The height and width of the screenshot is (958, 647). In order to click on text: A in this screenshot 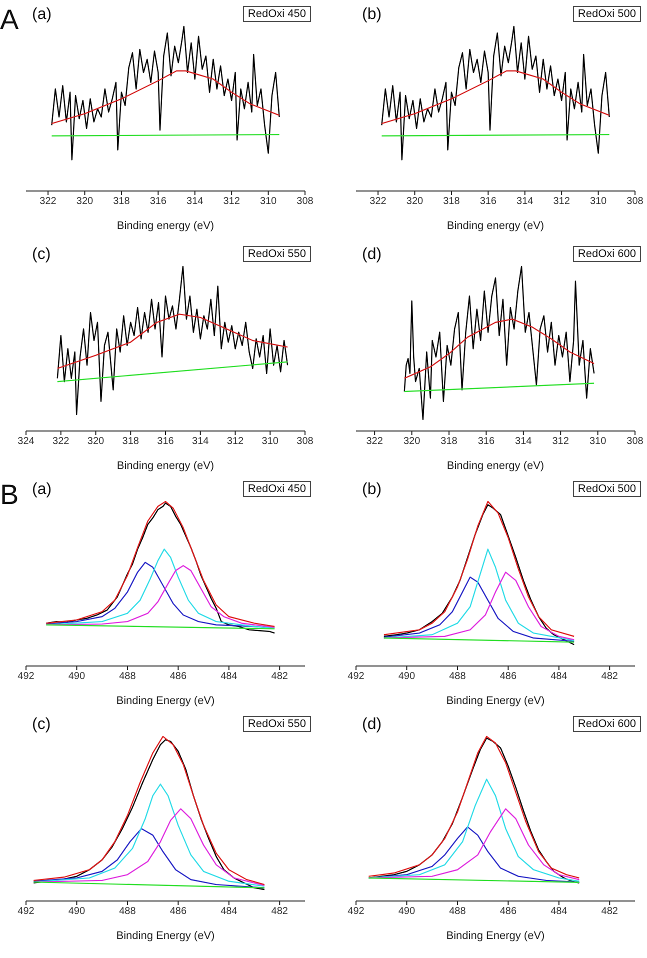, I will do `click(9, 20)`.